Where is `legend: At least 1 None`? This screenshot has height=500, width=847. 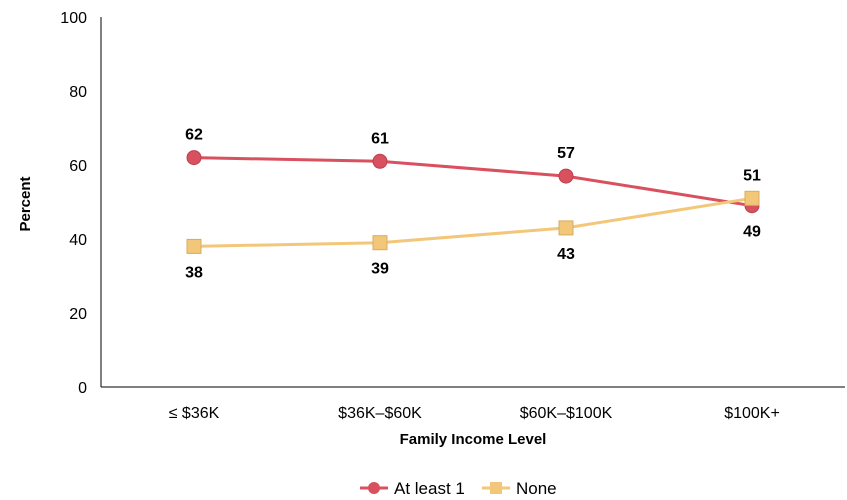 legend: At least 1 None is located at coordinates (458, 488).